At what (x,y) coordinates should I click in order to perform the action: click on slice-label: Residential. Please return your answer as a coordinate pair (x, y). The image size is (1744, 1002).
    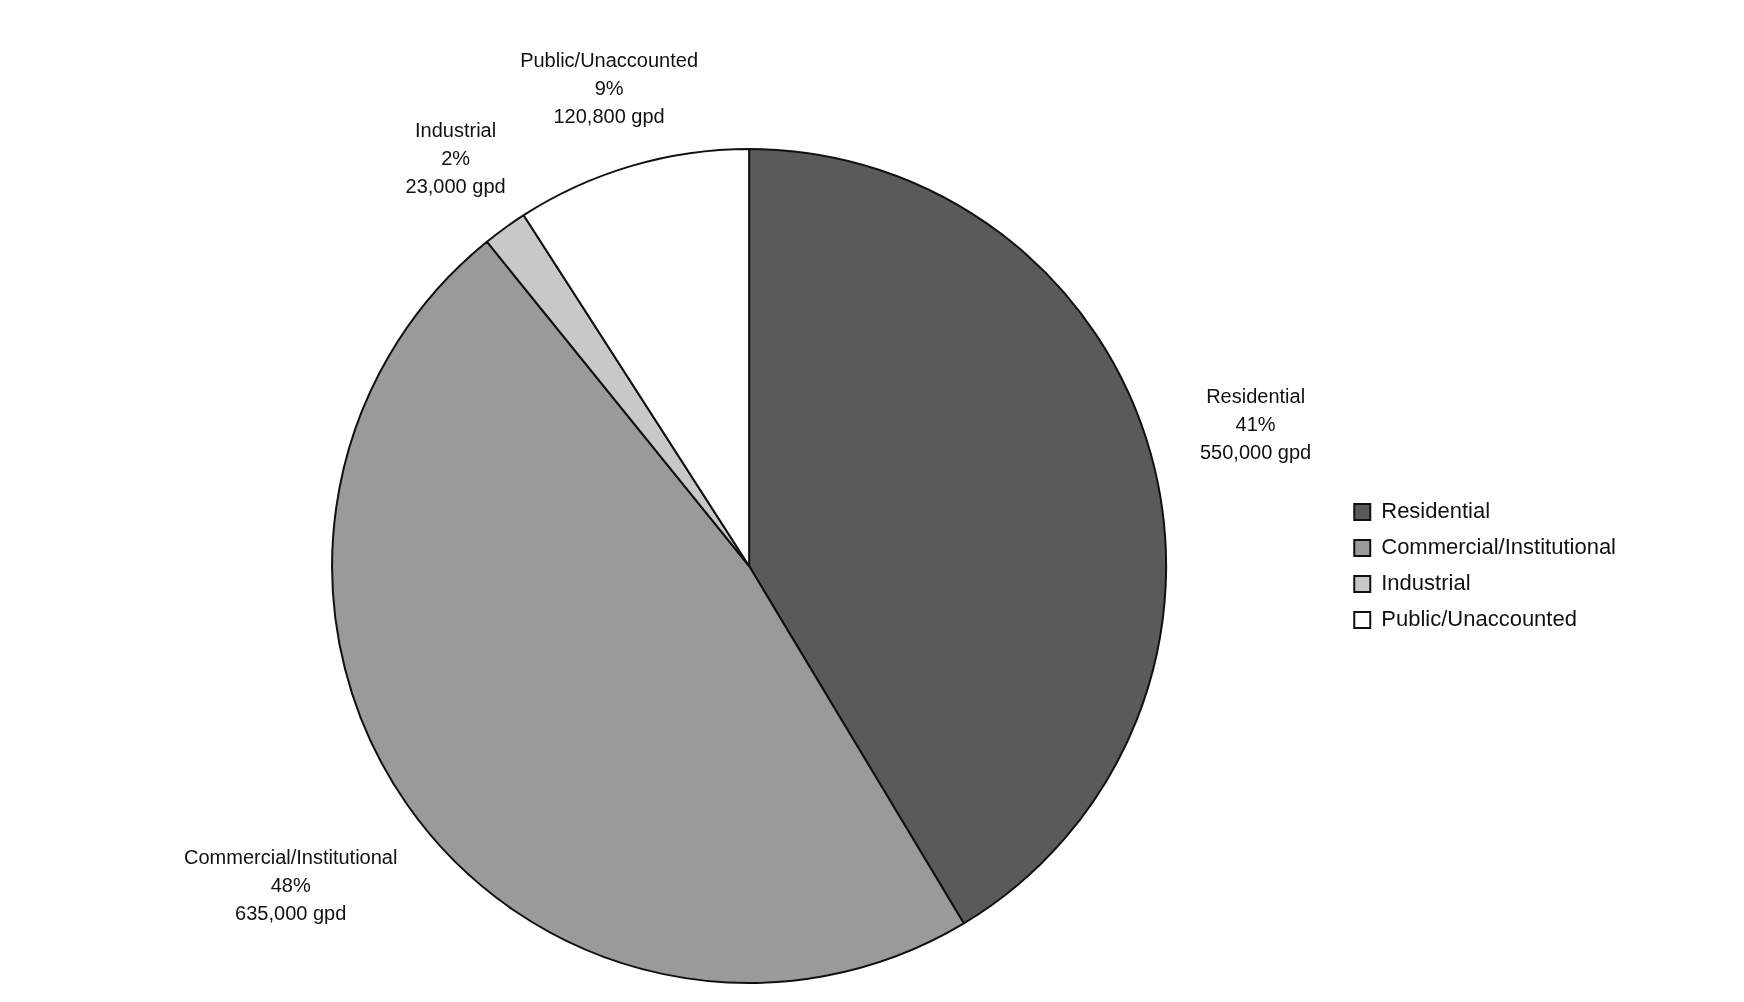
    Looking at the image, I should click on (1256, 396).